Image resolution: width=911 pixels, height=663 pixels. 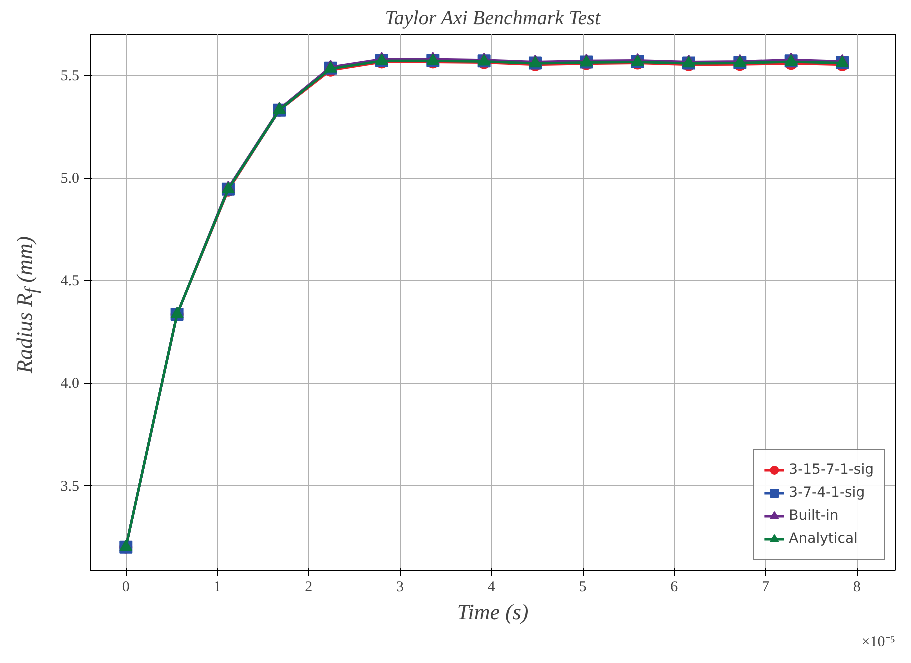 What do you see at coordinates (70, 179) in the screenshot?
I see `y-tick-label: 5.0` at bounding box center [70, 179].